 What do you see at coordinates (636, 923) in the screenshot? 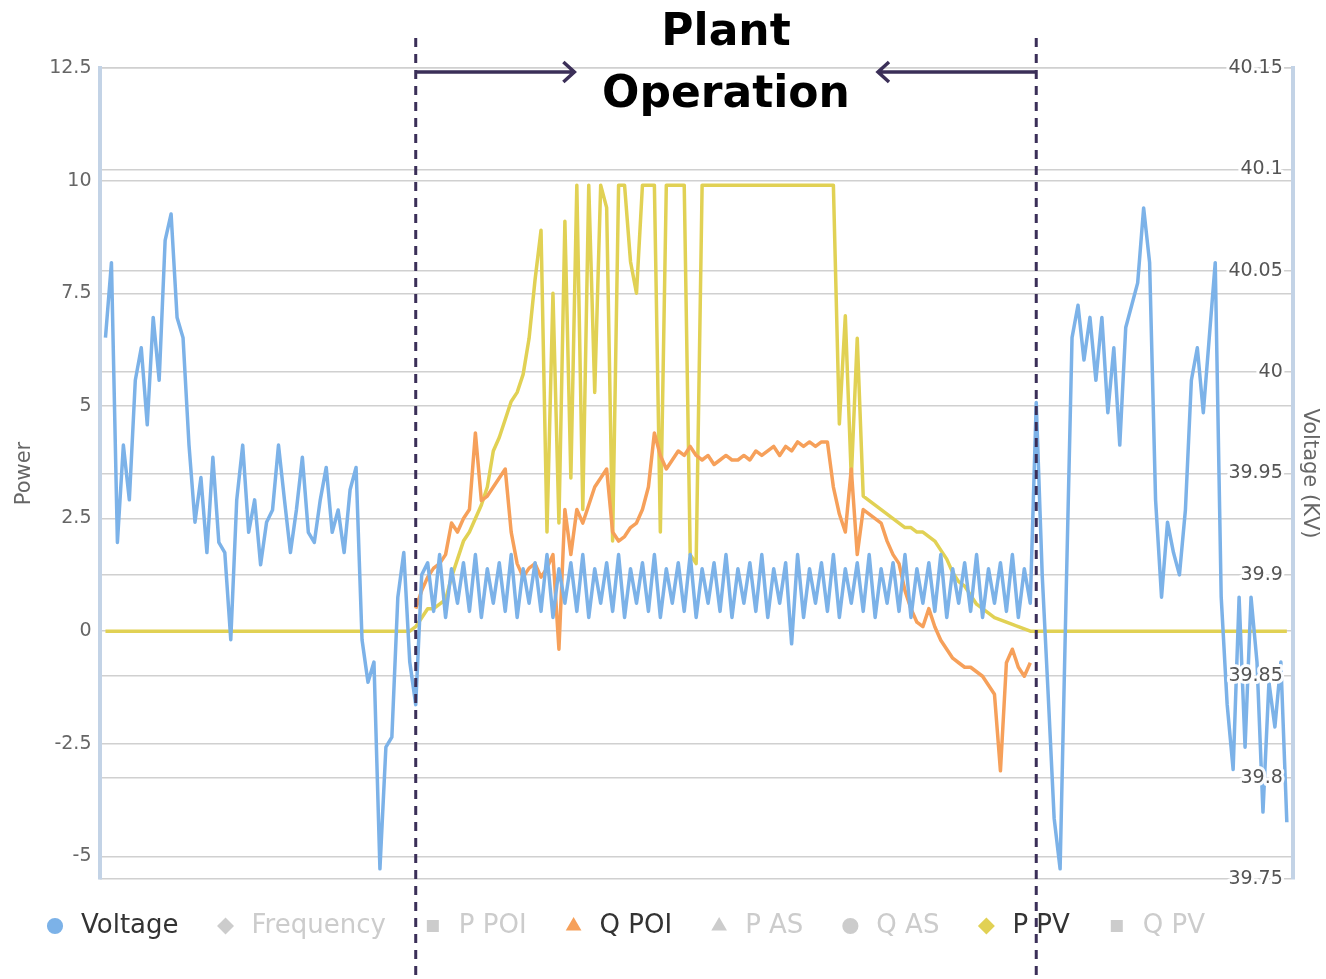
I see `legend-label: Q POI` at bounding box center [636, 923].